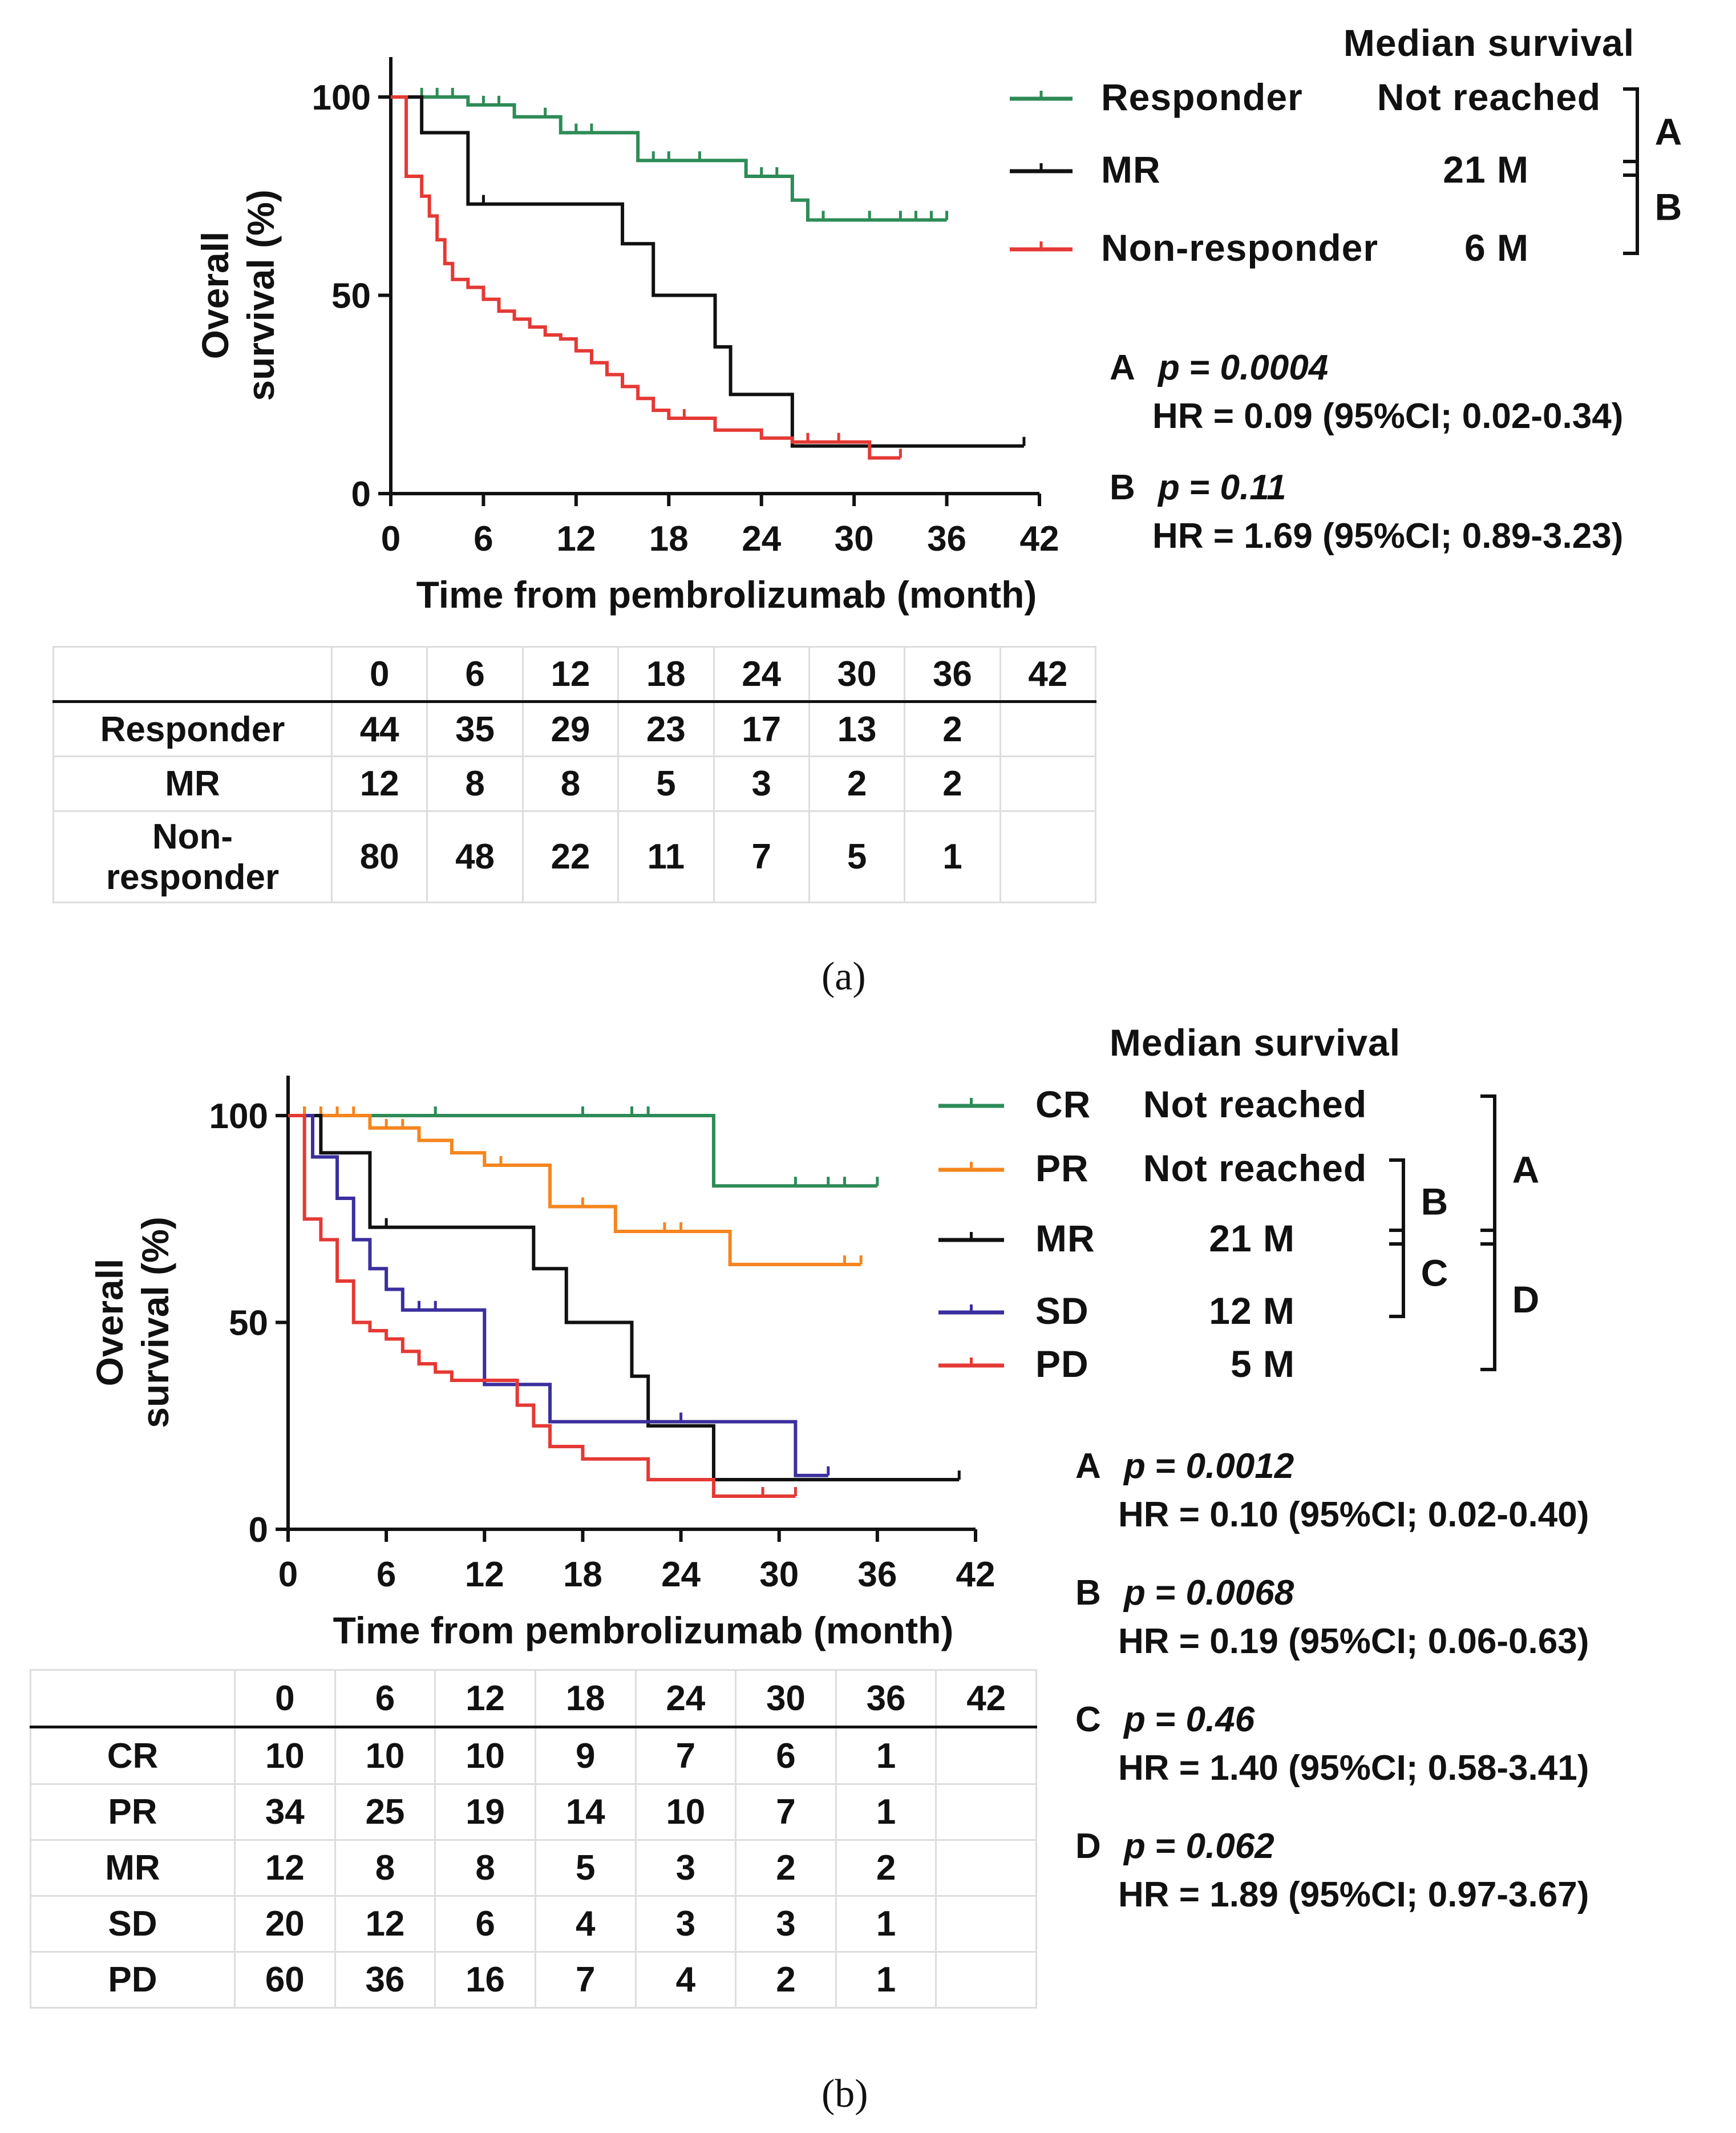 Image resolution: width=1736 pixels, height=2133 pixels. I want to click on km-curve-b-pd, so click(542, 1306).